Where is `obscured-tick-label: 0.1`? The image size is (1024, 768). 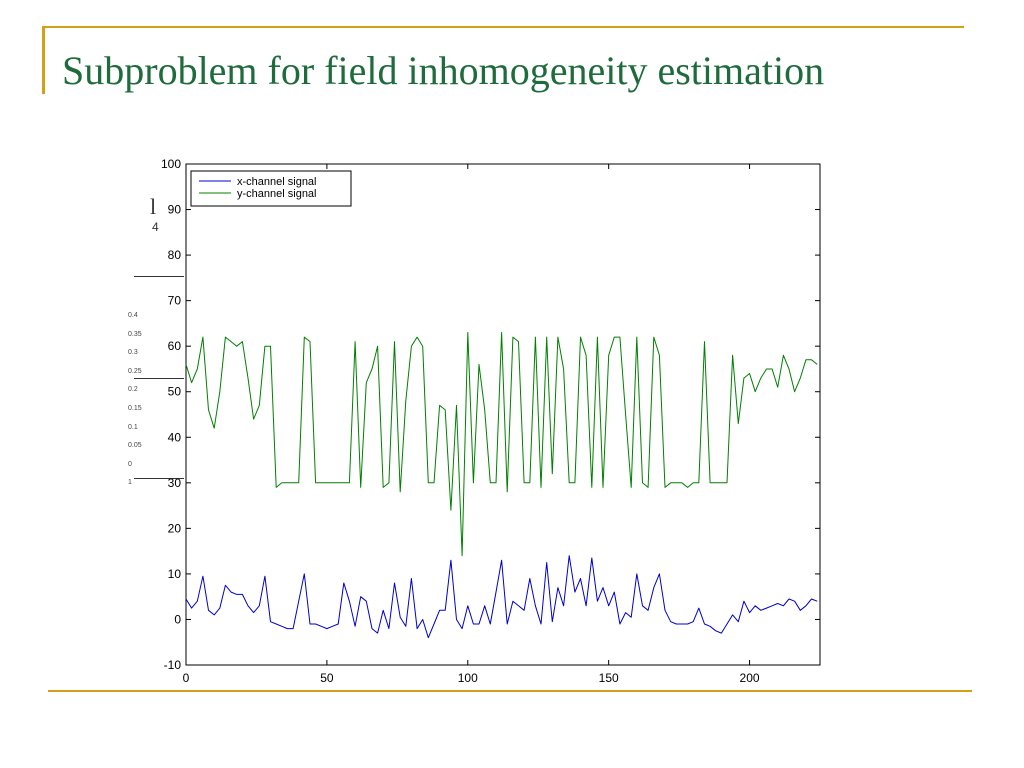
obscured-tick-label: 0.1 is located at coordinates (133, 427).